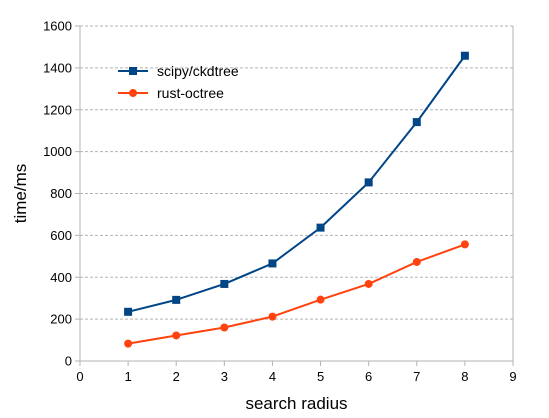 This screenshot has height=418, width=549. I want to click on legend-square-marker-icon, so click(133, 71).